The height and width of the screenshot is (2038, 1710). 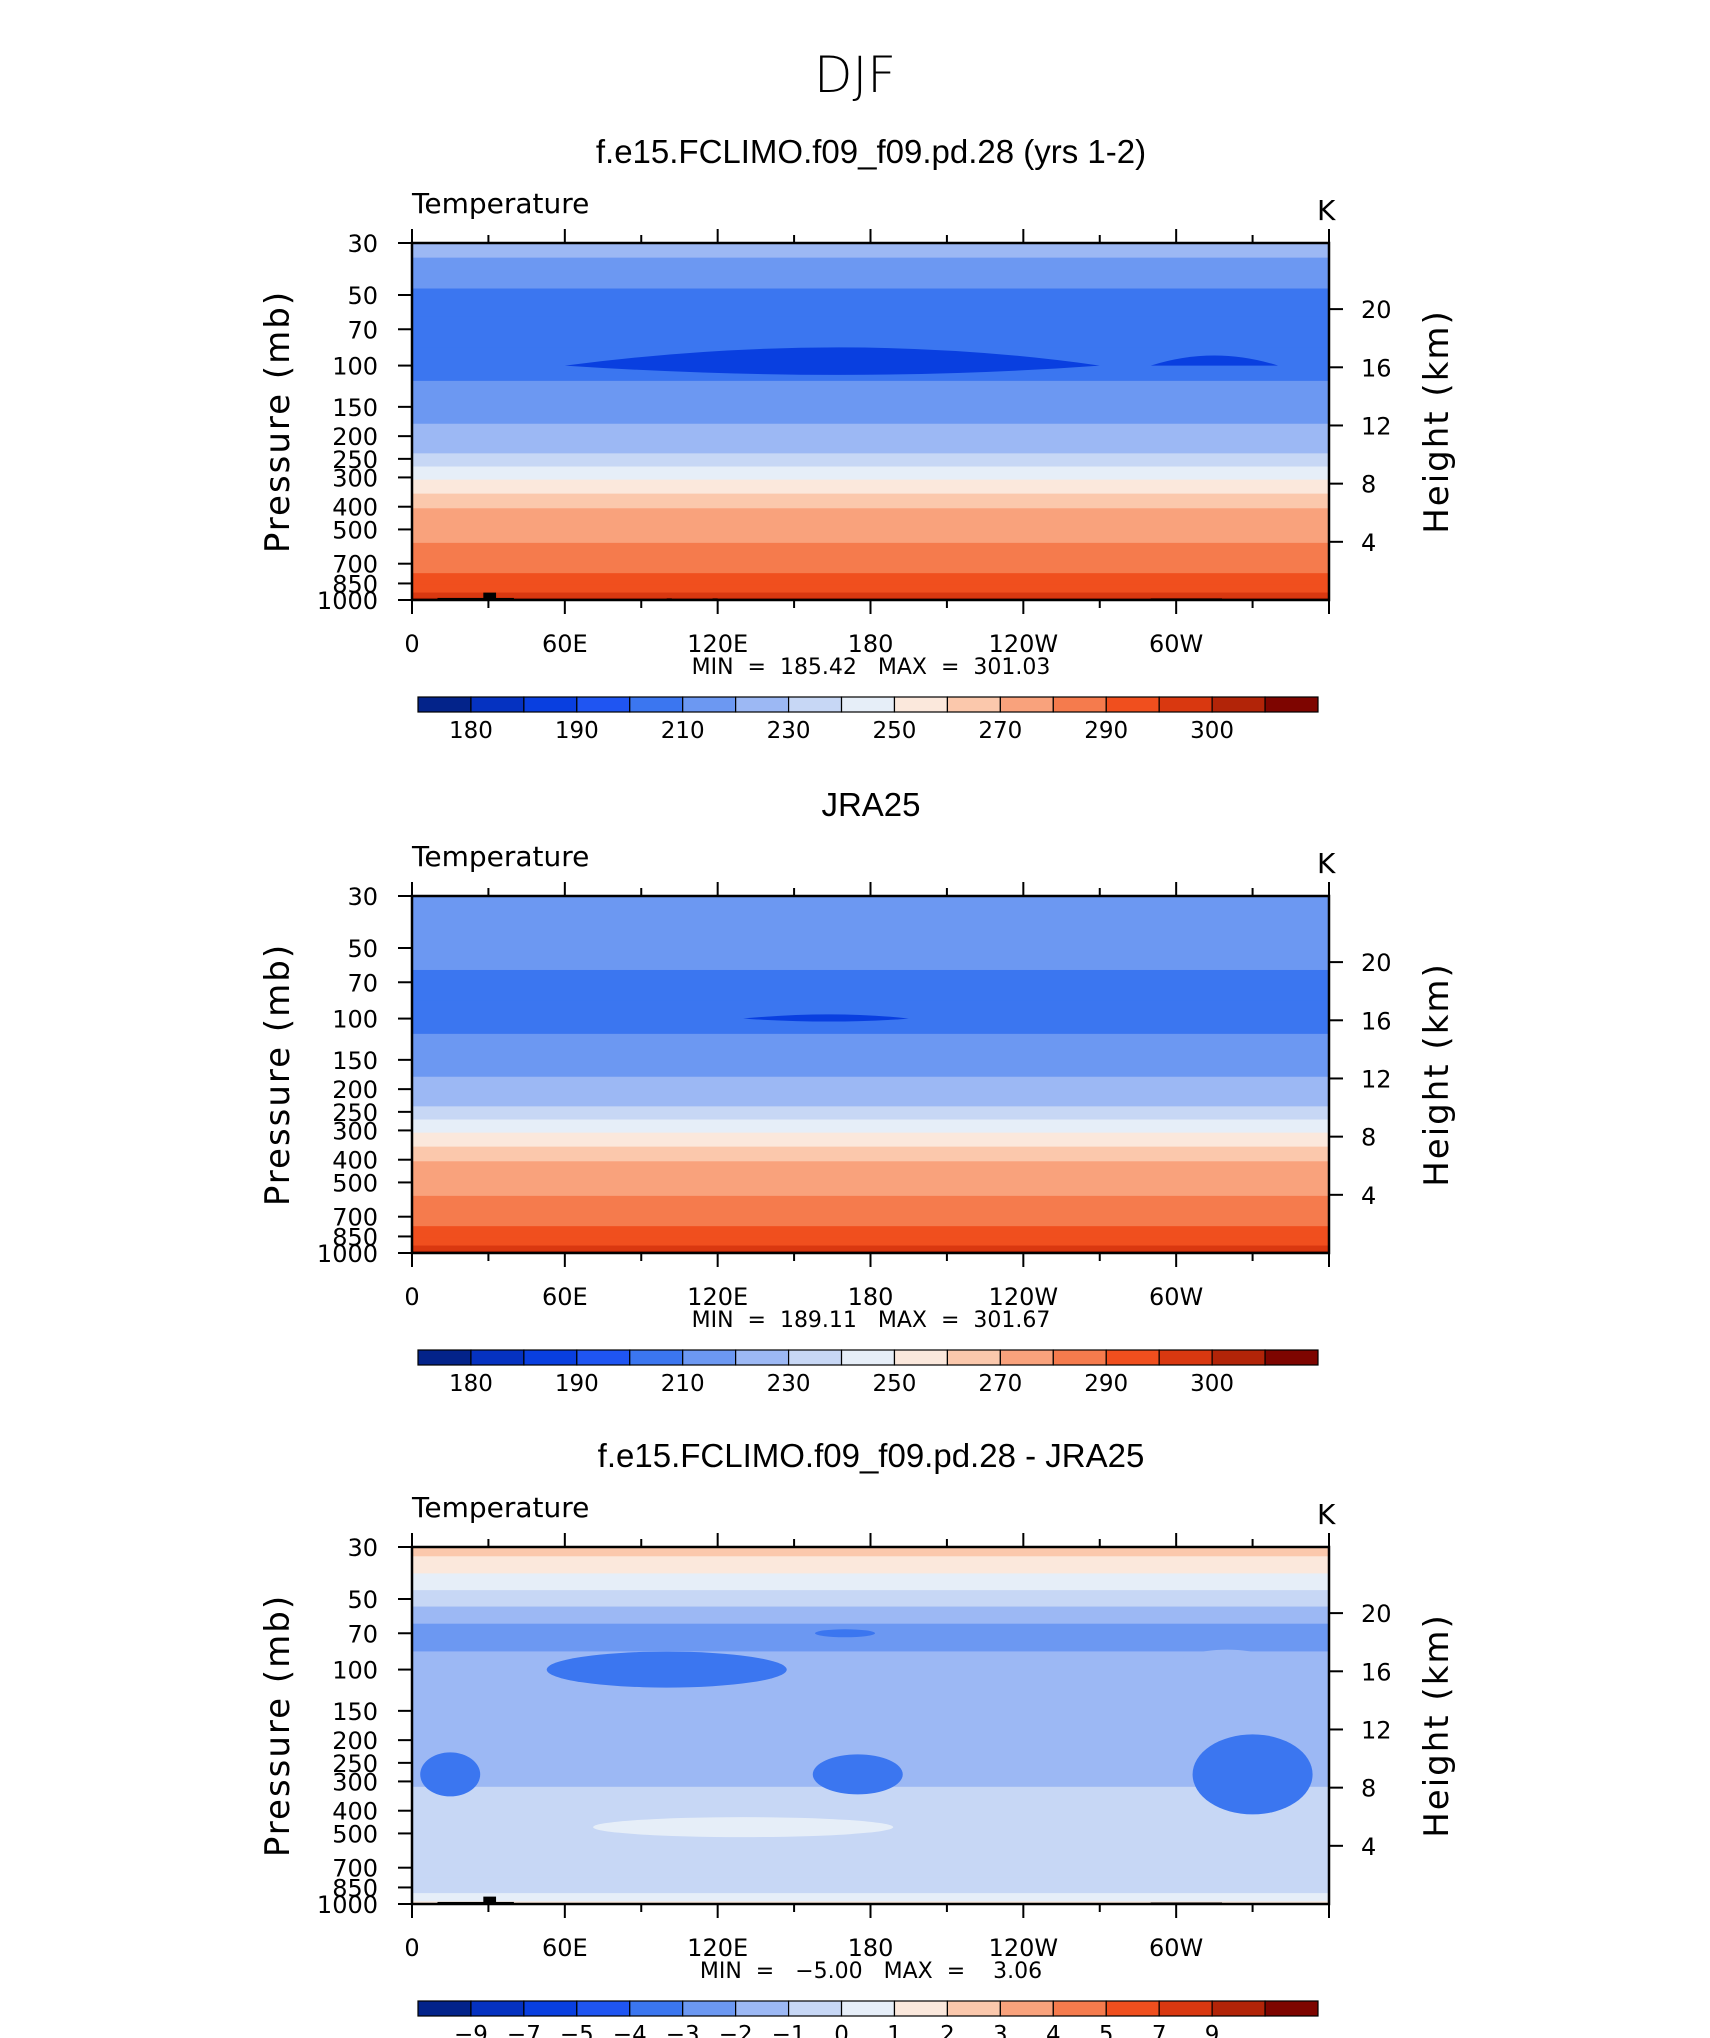 I want to click on units-label: K, so click(x=1326, y=1514).